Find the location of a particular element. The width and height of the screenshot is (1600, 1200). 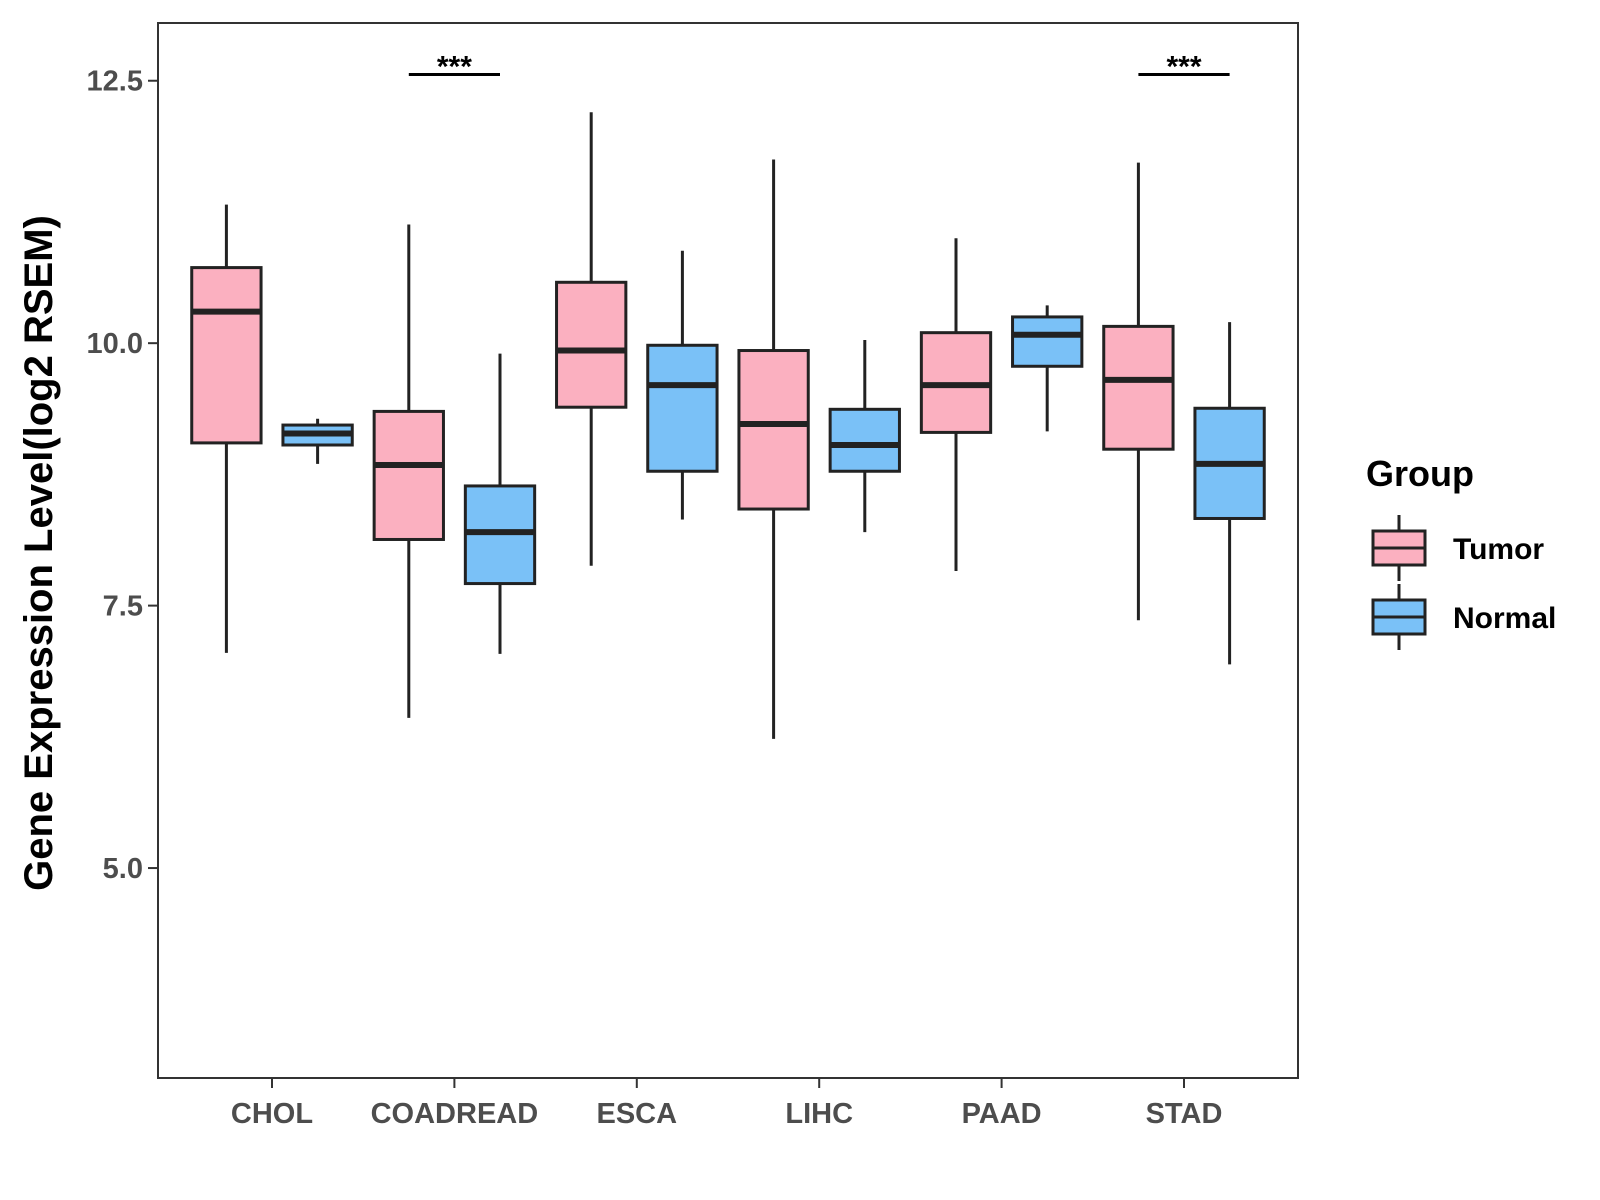

box-normal-esca is located at coordinates (682, 385).